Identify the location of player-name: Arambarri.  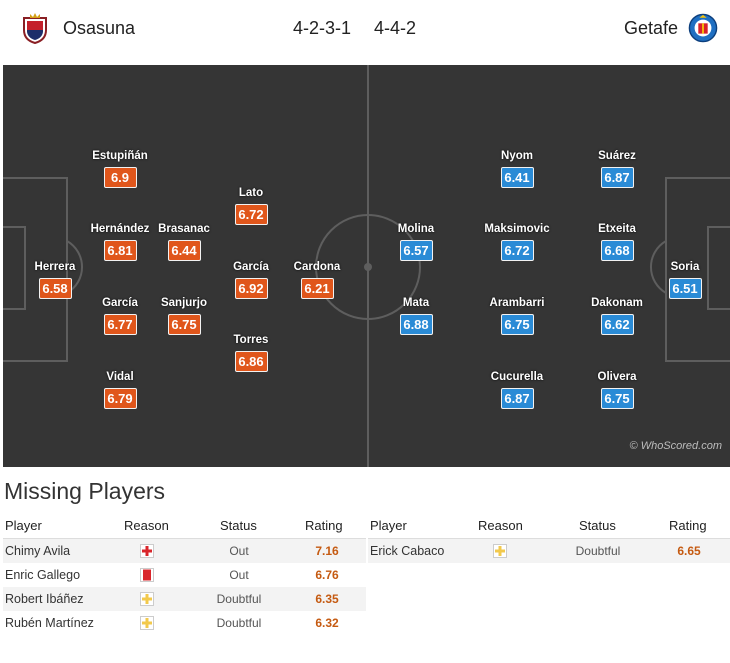
(517, 303).